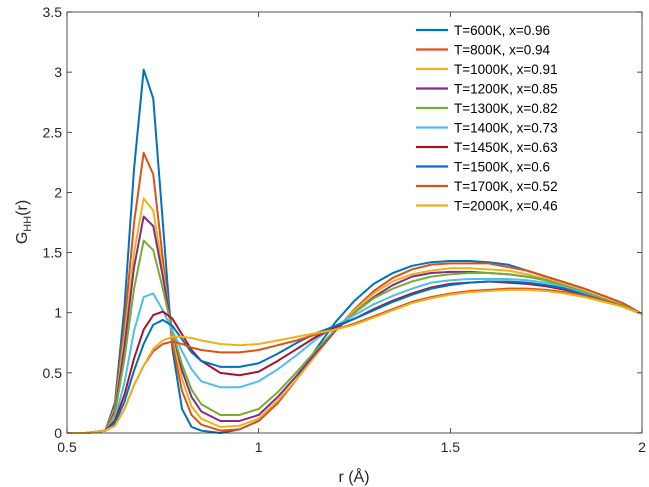 The height and width of the screenshot is (487, 649). What do you see at coordinates (506, 108) in the screenshot?
I see `legend-label: T=1300K, x=0.82` at bounding box center [506, 108].